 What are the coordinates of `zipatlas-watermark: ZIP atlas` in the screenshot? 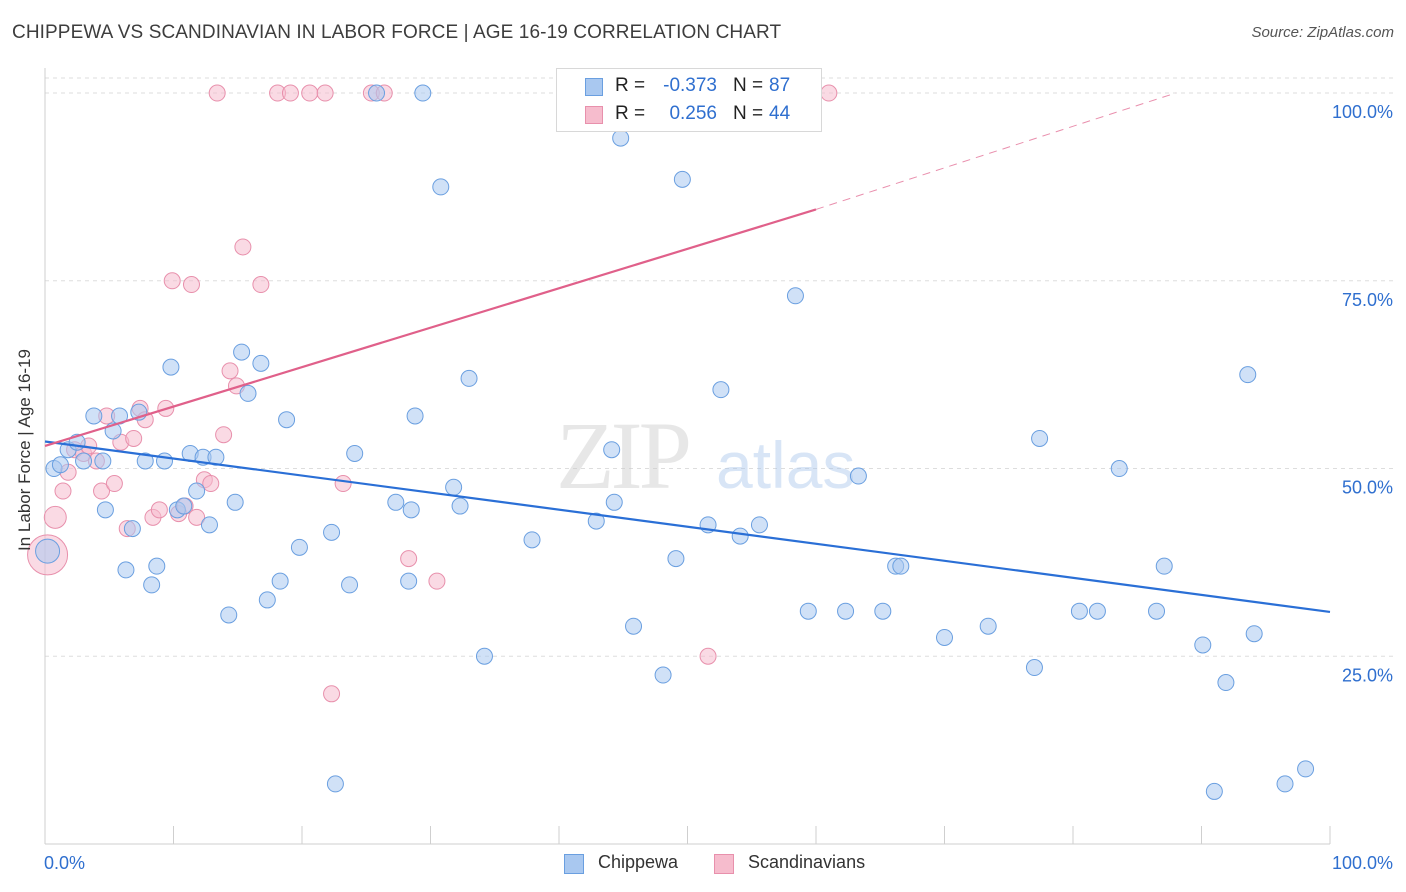 It's located at (705, 455).